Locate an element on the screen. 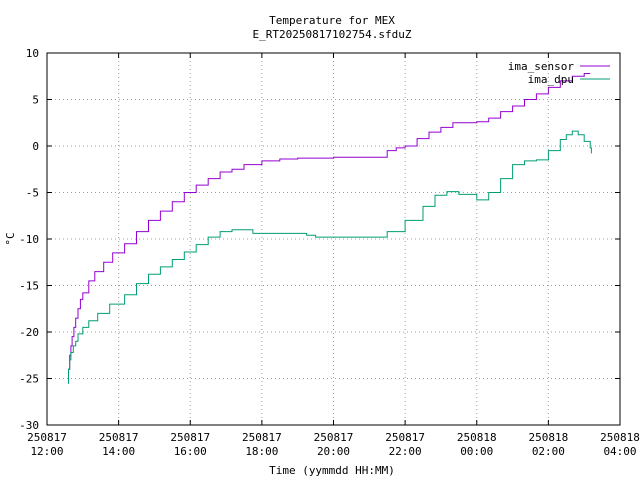 This screenshot has height=480, width=640. y-tick-label: -20 is located at coordinates (29, 332).